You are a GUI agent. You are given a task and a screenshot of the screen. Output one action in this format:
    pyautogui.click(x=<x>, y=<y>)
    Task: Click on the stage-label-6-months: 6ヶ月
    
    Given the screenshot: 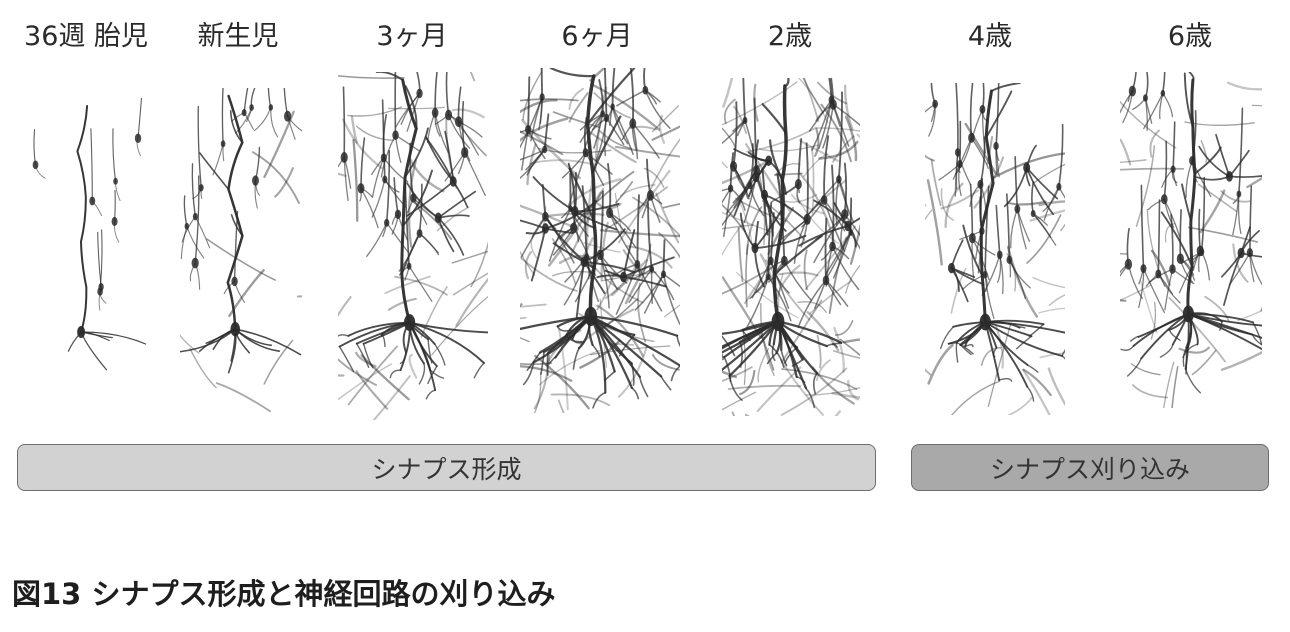 What is the action you would take?
    pyautogui.click(x=597, y=36)
    